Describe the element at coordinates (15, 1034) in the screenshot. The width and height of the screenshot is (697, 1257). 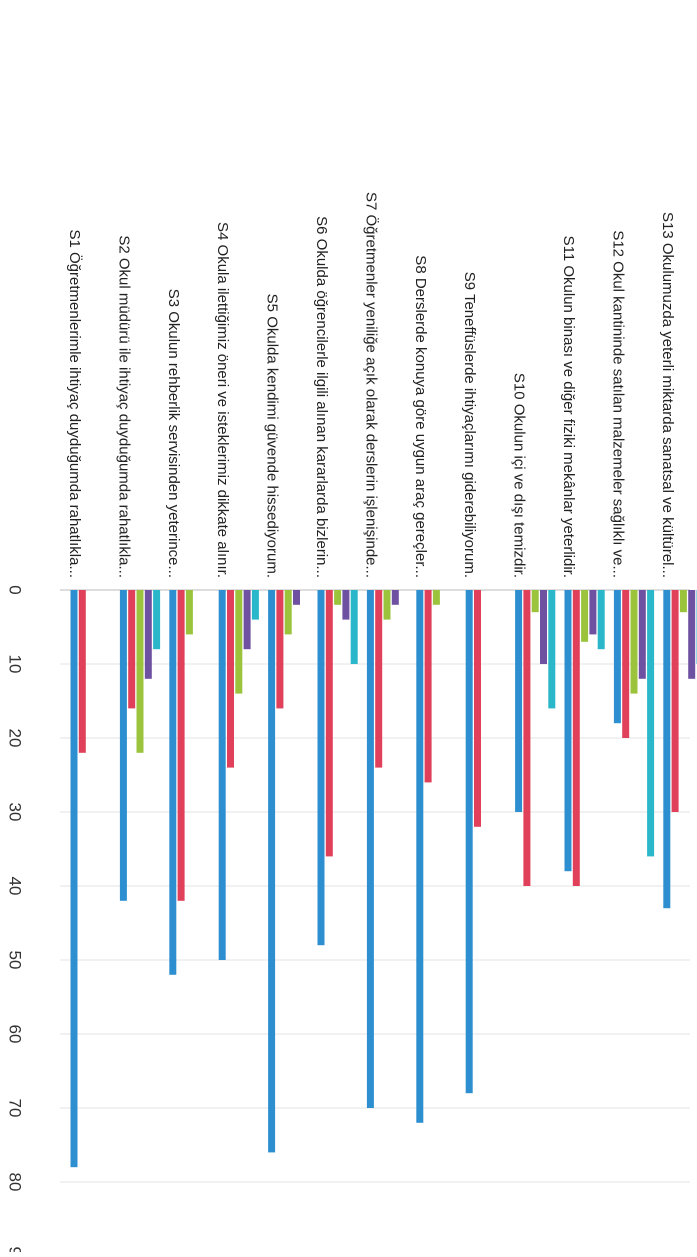
I see `value-tick-label: 60` at that location.